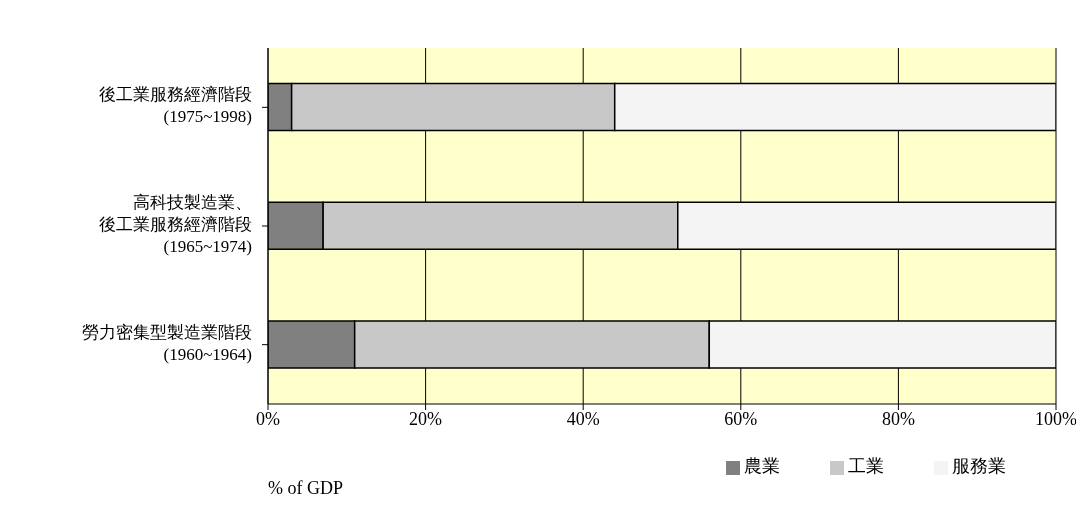  Describe the element at coordinates (741, 418) in the screenshot. I see `x-tick-label: 60%` at that location.